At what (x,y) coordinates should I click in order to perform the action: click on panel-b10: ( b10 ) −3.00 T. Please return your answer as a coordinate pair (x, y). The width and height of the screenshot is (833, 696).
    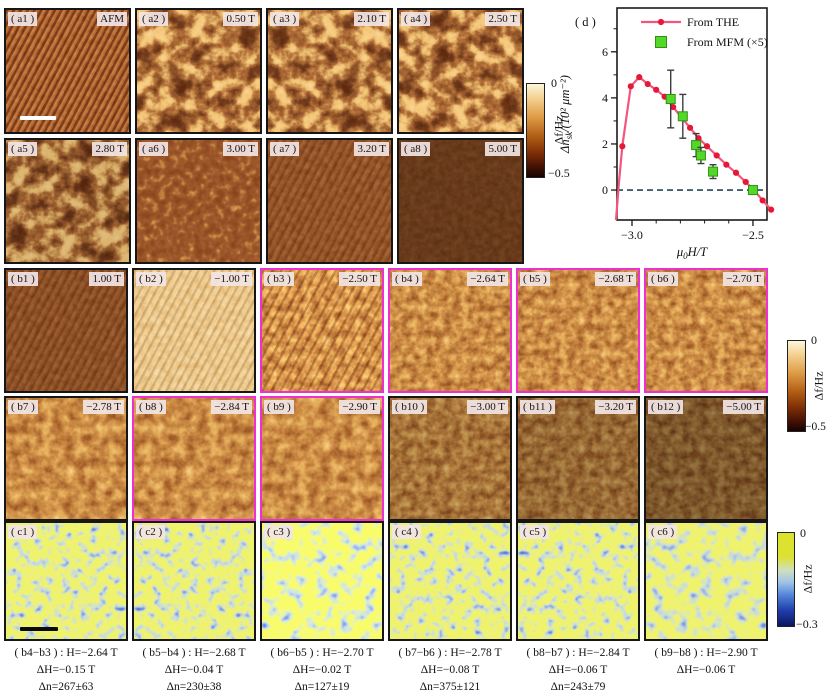
    Looking at the image, I should click on (450, 458).